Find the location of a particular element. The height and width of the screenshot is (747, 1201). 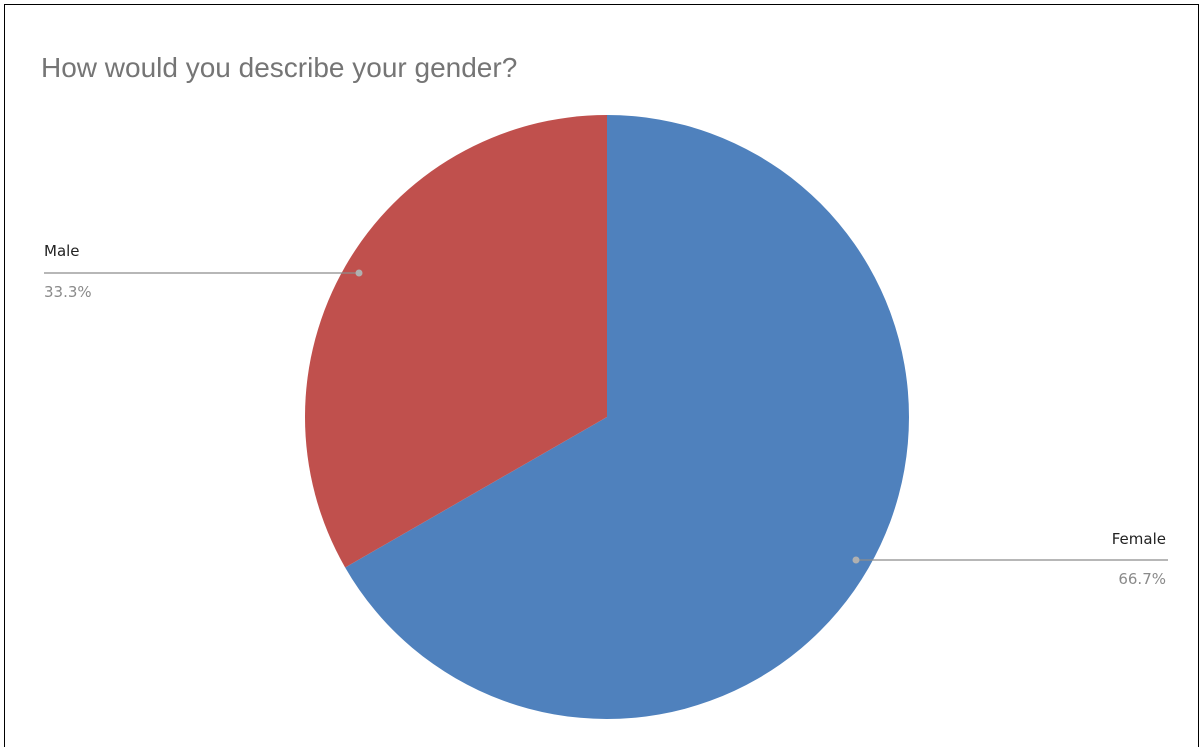

leader-dot-male is located at coordinates (359, 273).